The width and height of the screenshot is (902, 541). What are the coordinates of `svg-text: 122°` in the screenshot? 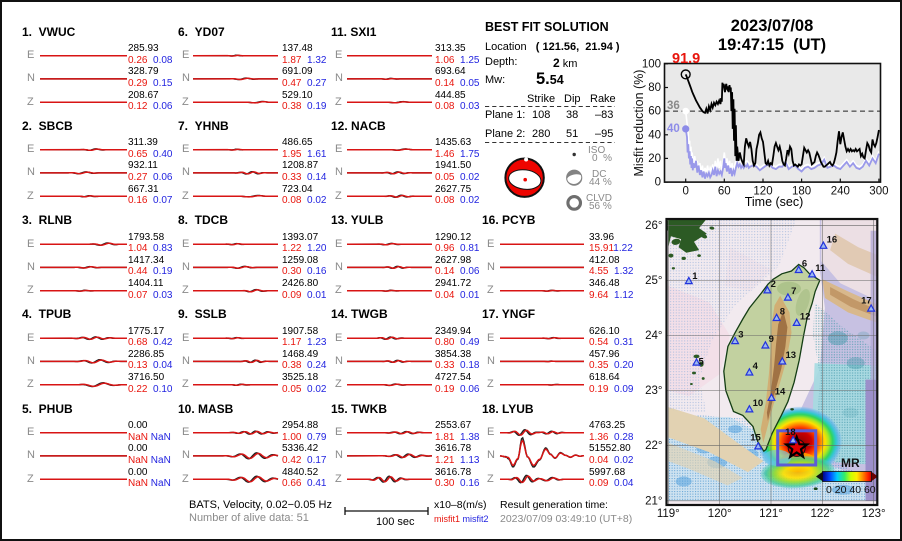 It's located at (823, 514).